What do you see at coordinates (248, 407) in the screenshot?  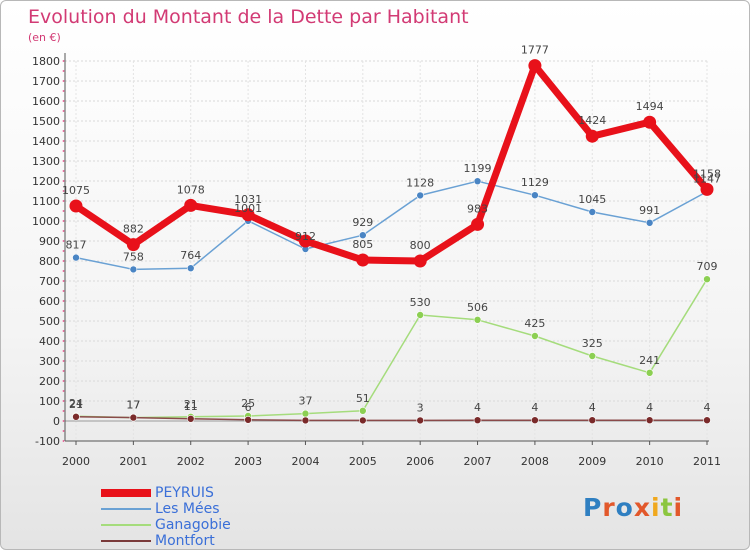 I see `data-label-montfort: 6` at bounding box center [248, 407].